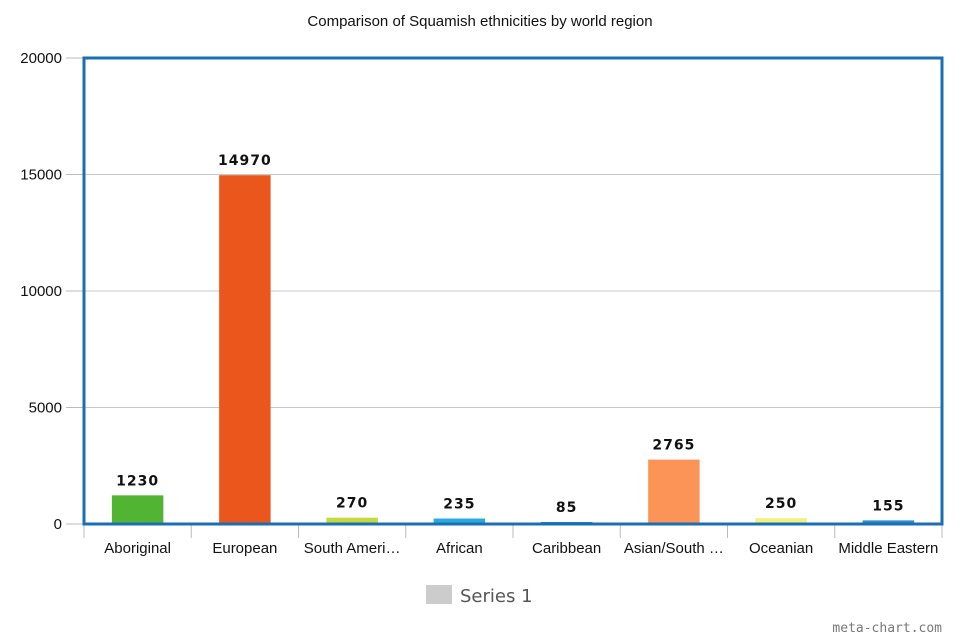 This screenshot has width=960, height=640. Describe the element at coordinates (459, 548) in the screenshot. I see `x-tick-label: African` at that location.